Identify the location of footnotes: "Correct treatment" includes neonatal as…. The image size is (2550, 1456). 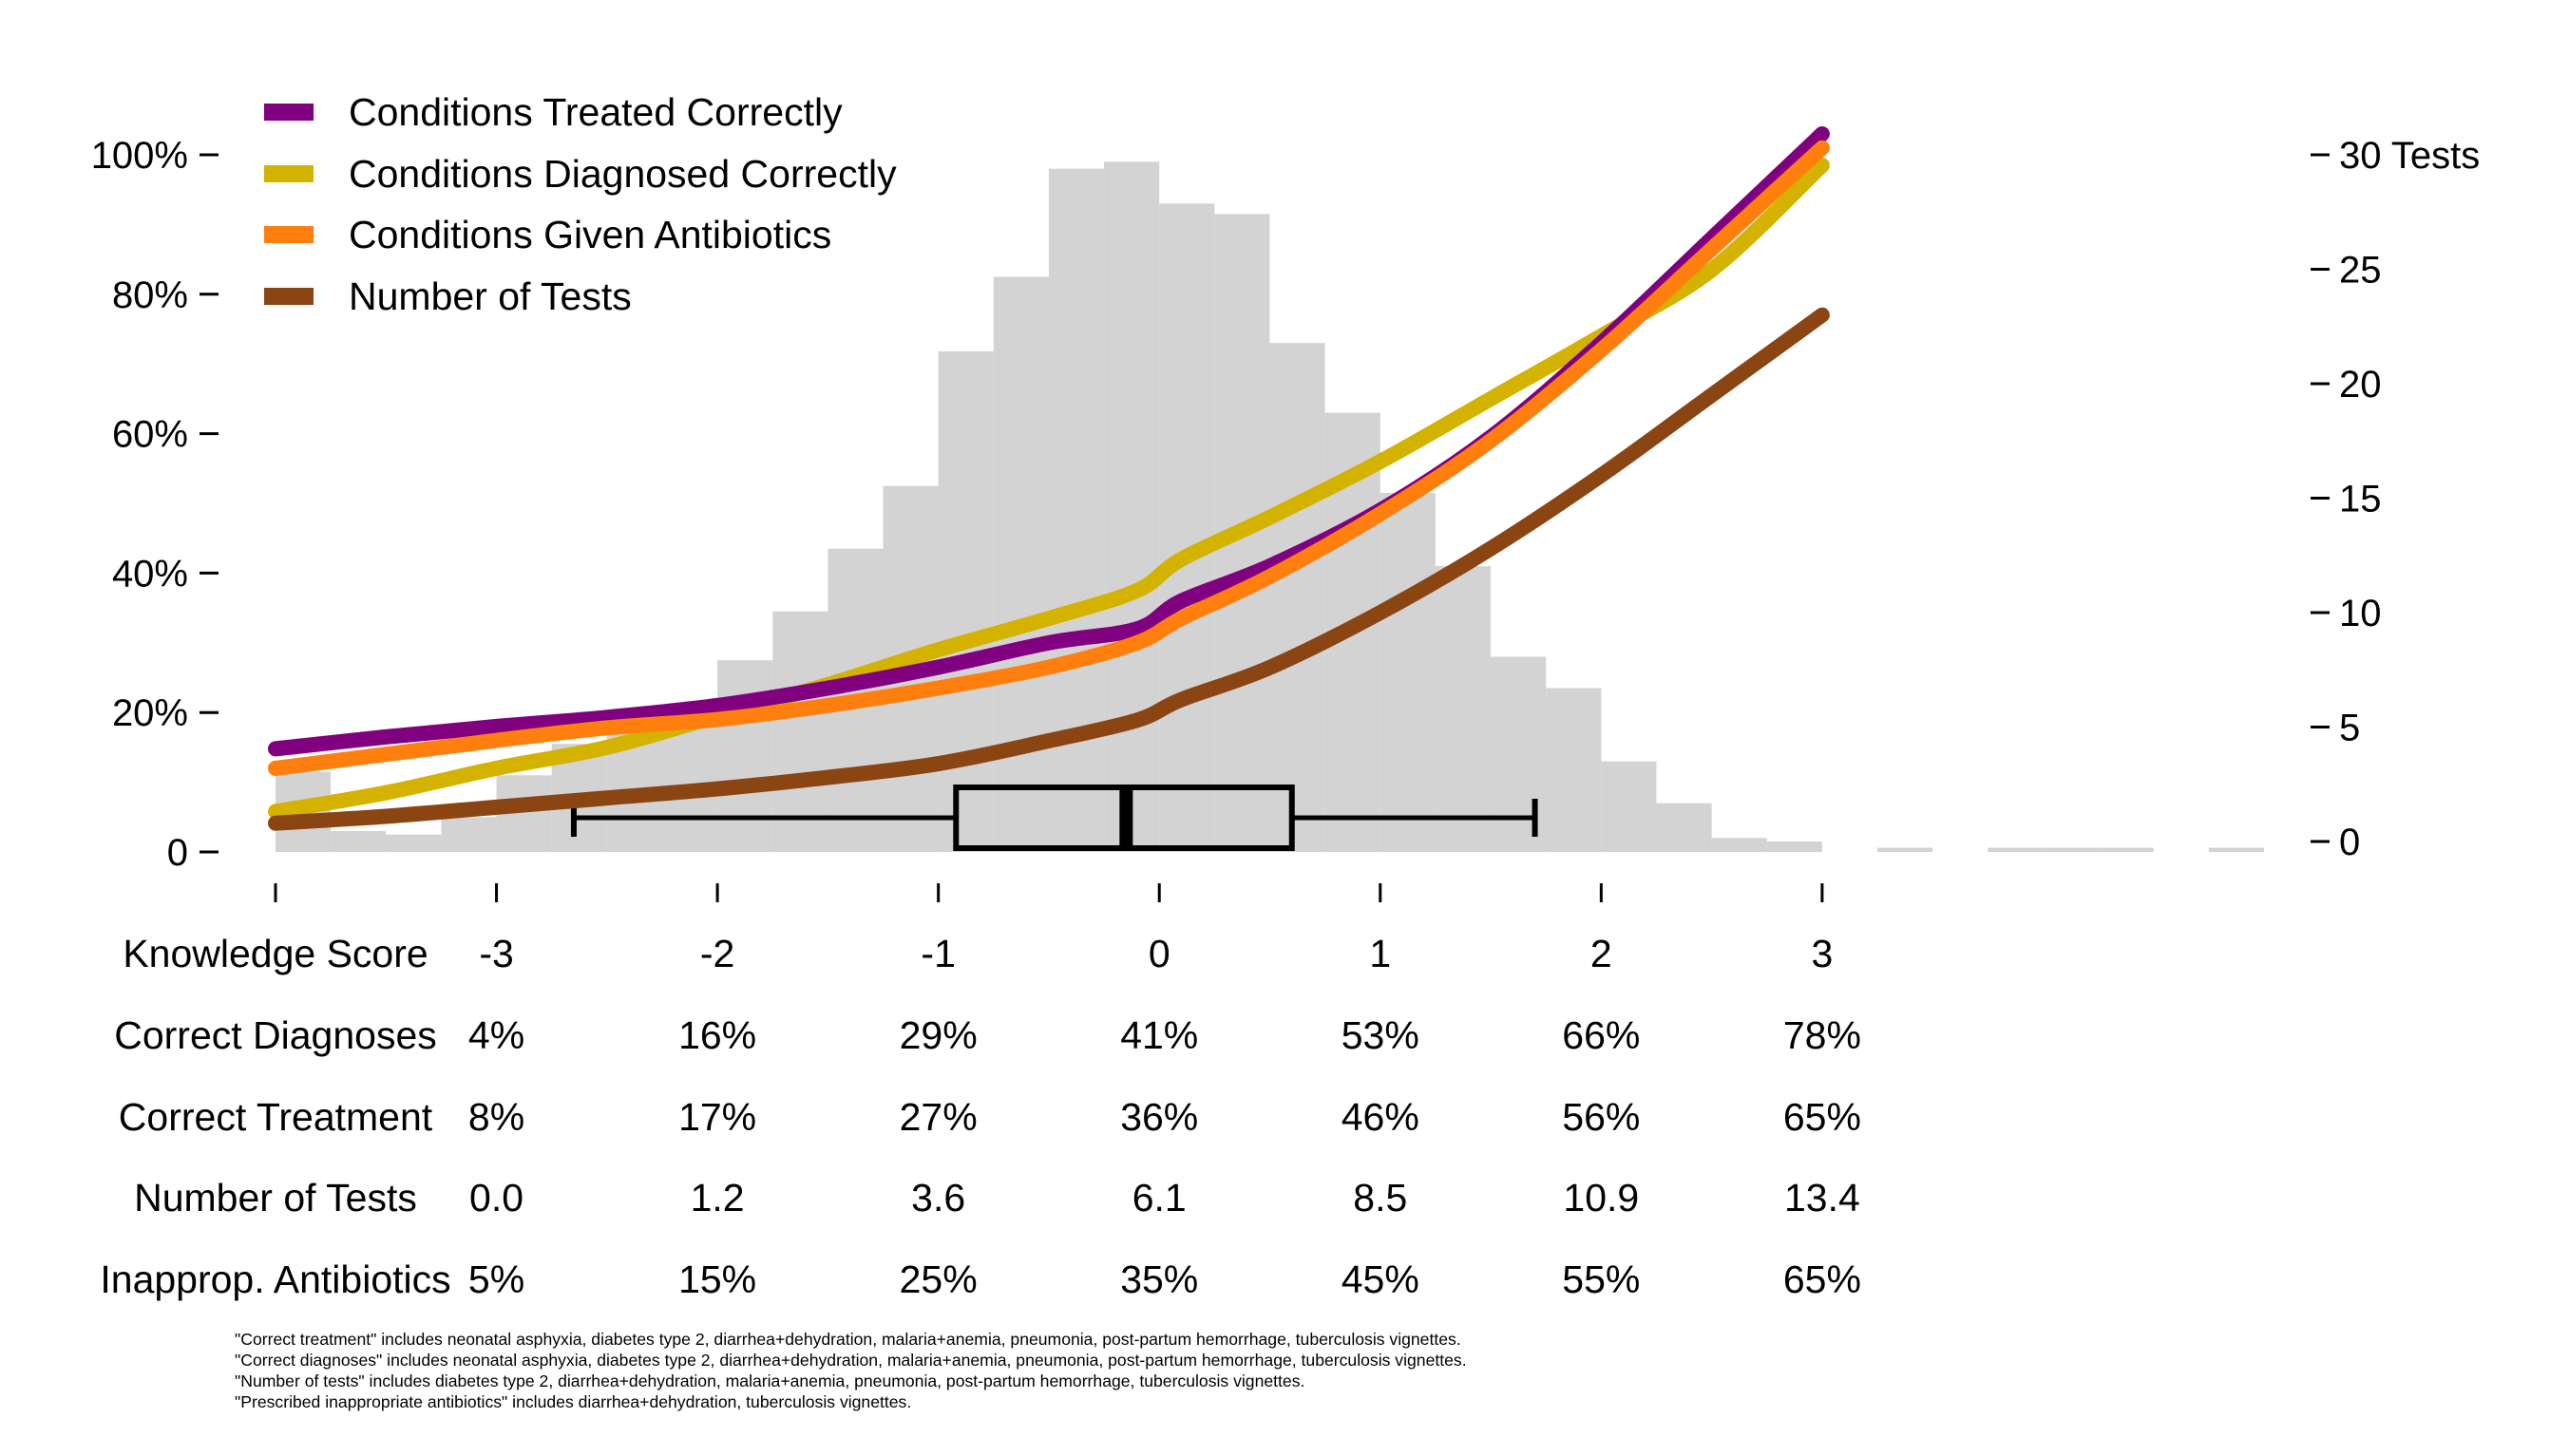
(851, 1370).